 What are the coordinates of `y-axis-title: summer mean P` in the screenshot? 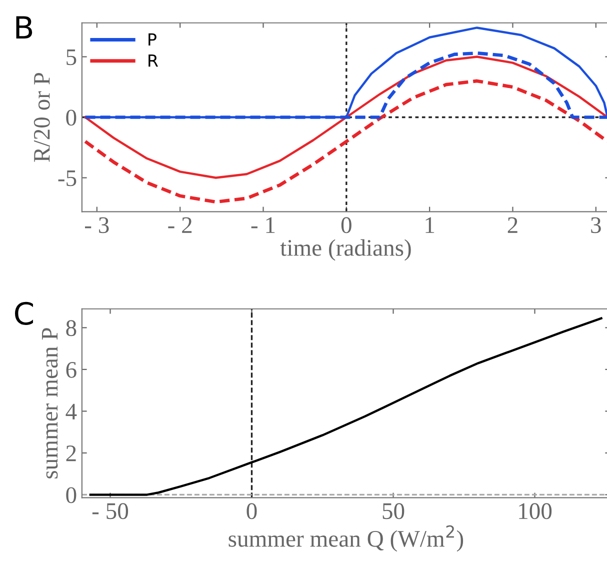 It's located at (50, 403).